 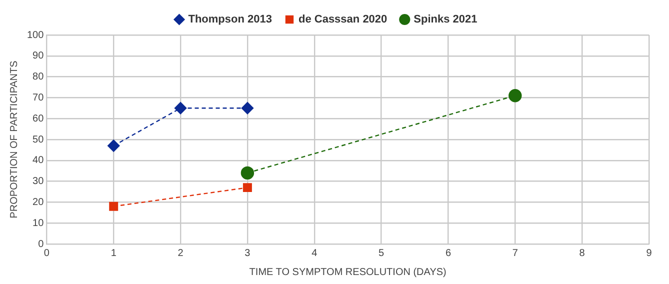 What do you see at coordinates (38, 202) in the screenshot?
I see `y-tick-label: 20` at bounding box center [38, 202].